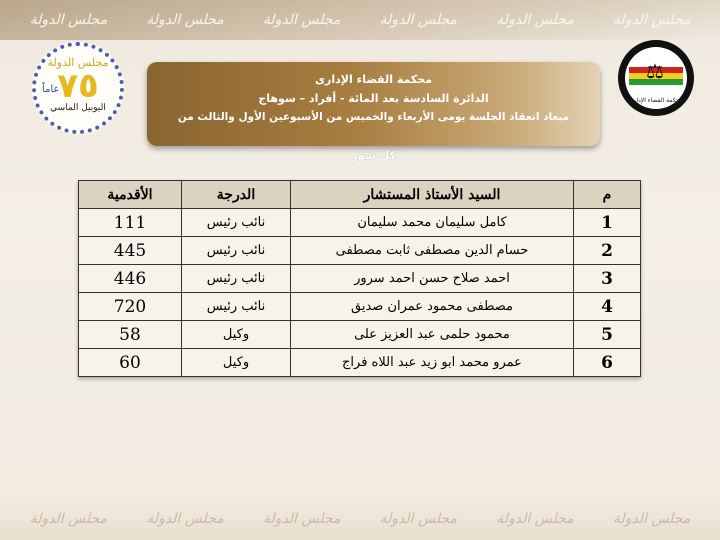 This screenshot has width=720, height=540. What do you see at coordinates (432, 306) in the screenshot?
I see `row-name: مصطفى محمود عمران صديق` at bounding box center [432, 306].